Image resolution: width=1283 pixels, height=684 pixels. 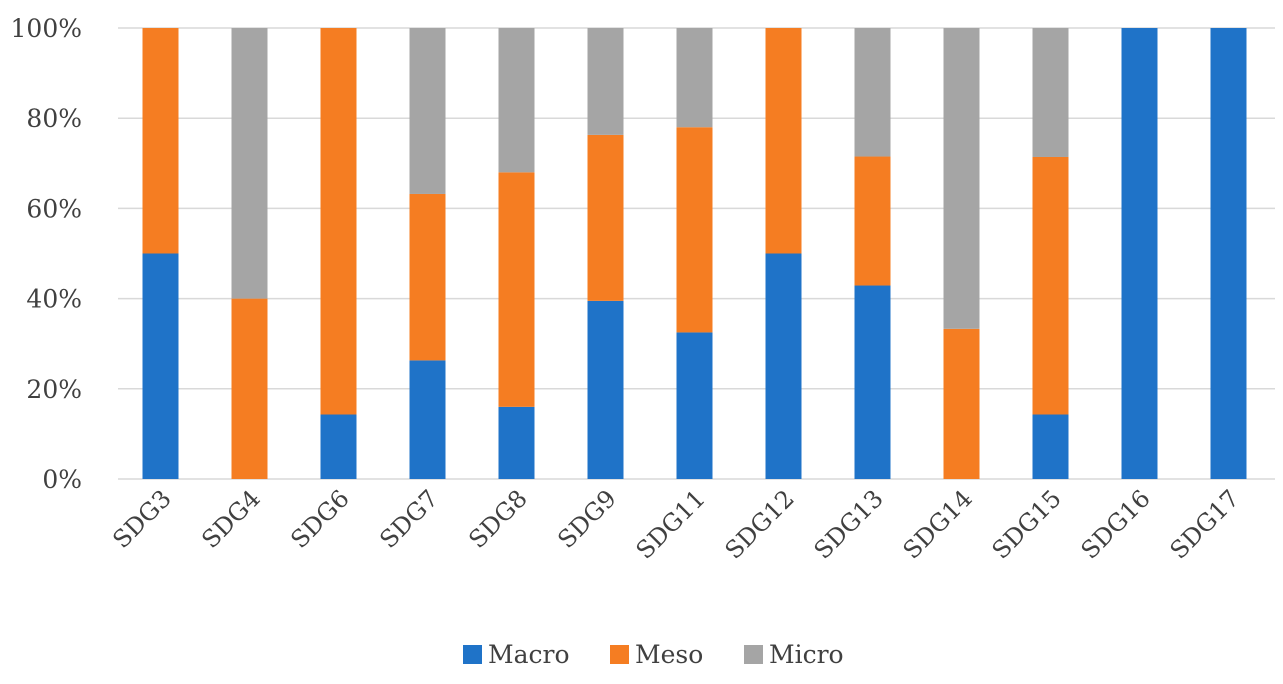 I want to click on legend: Macro Meso Micro, so click(x=653, y=654).